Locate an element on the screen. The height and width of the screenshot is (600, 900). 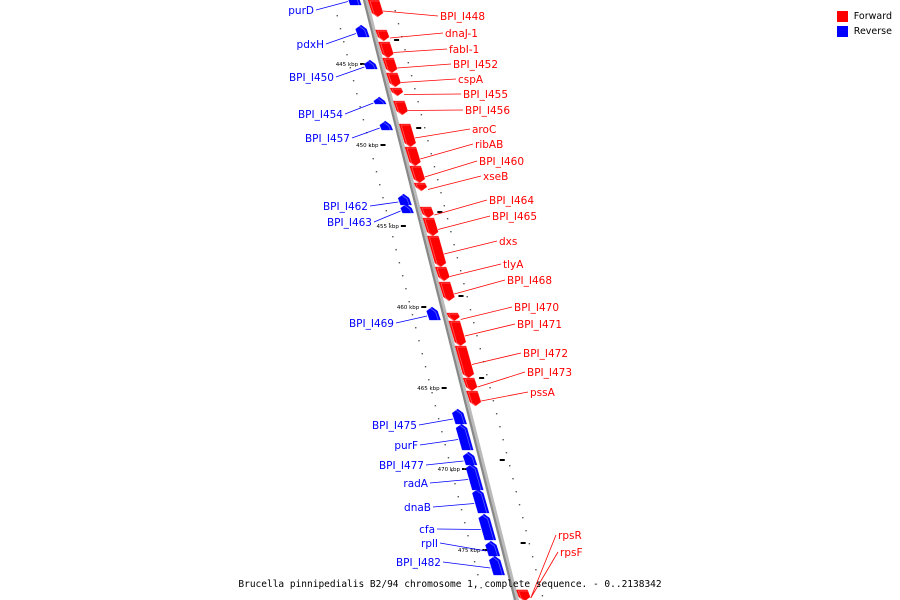
forward-gene-label: rpsR is located at coordinates (570, 536).